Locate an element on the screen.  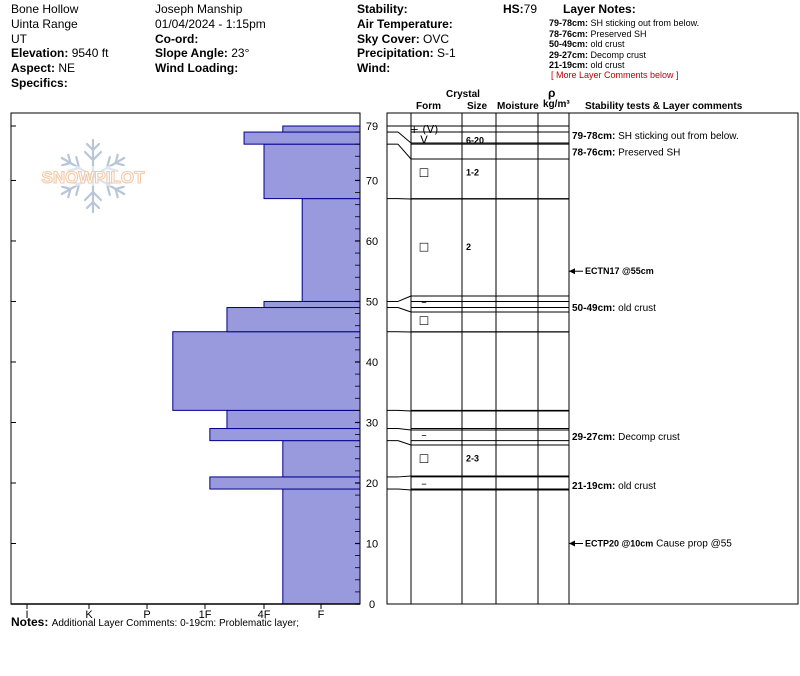
layer-note-text: SH sticking out from below. is located at coordinates (644, 23).